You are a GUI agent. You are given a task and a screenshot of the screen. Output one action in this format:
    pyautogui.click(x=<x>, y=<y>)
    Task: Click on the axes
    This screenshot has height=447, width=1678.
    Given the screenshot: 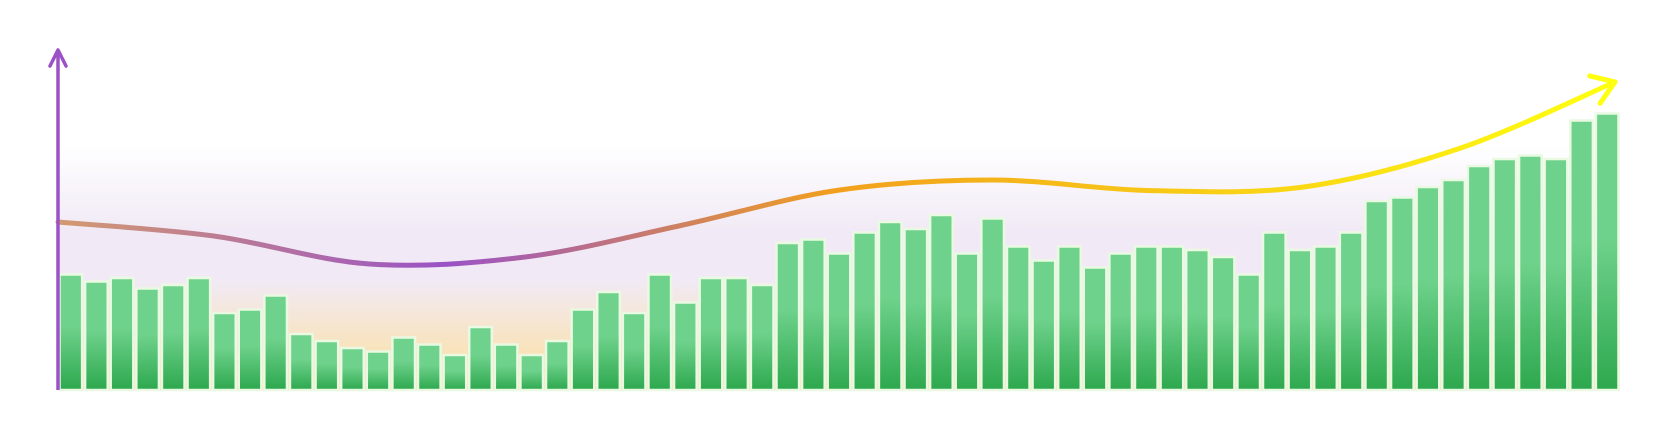 What is the action you would take?
    pyautogui.click(x=58, y=219)
    